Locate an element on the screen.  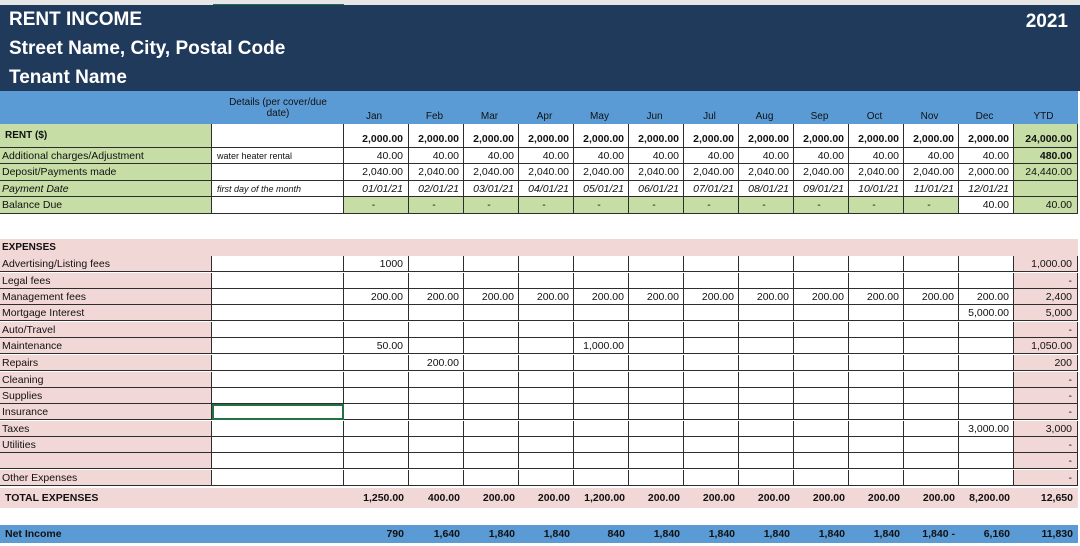
total-expenses-jun: 200.00 is located at coordinates (663, 498).